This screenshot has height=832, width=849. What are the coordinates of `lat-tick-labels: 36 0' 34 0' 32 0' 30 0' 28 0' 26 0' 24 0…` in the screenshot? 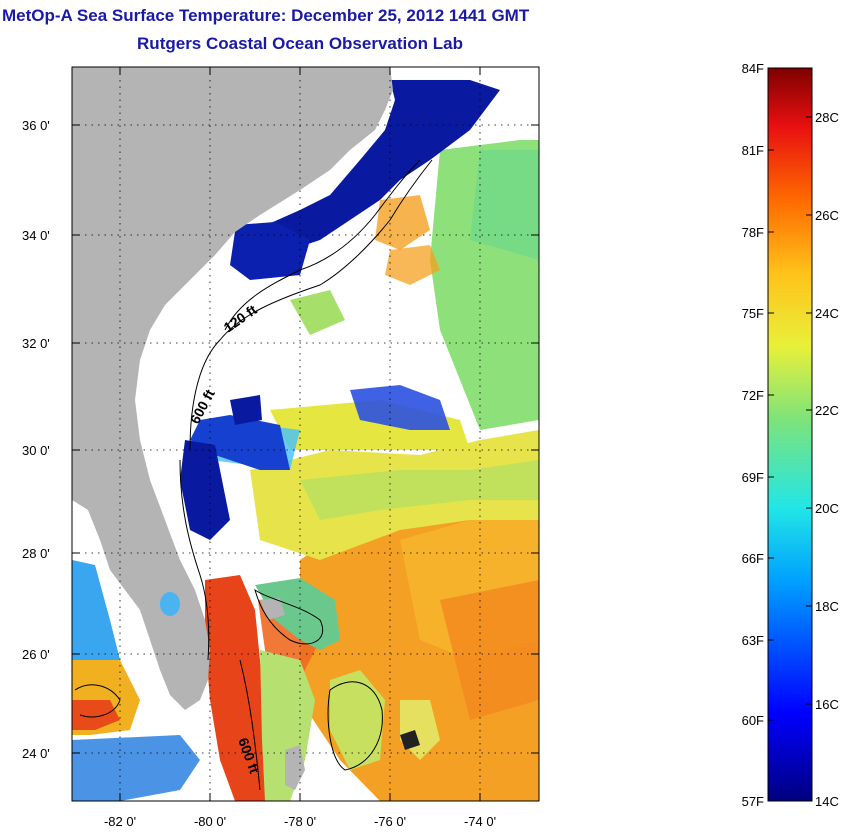 It's located at (36, 439).